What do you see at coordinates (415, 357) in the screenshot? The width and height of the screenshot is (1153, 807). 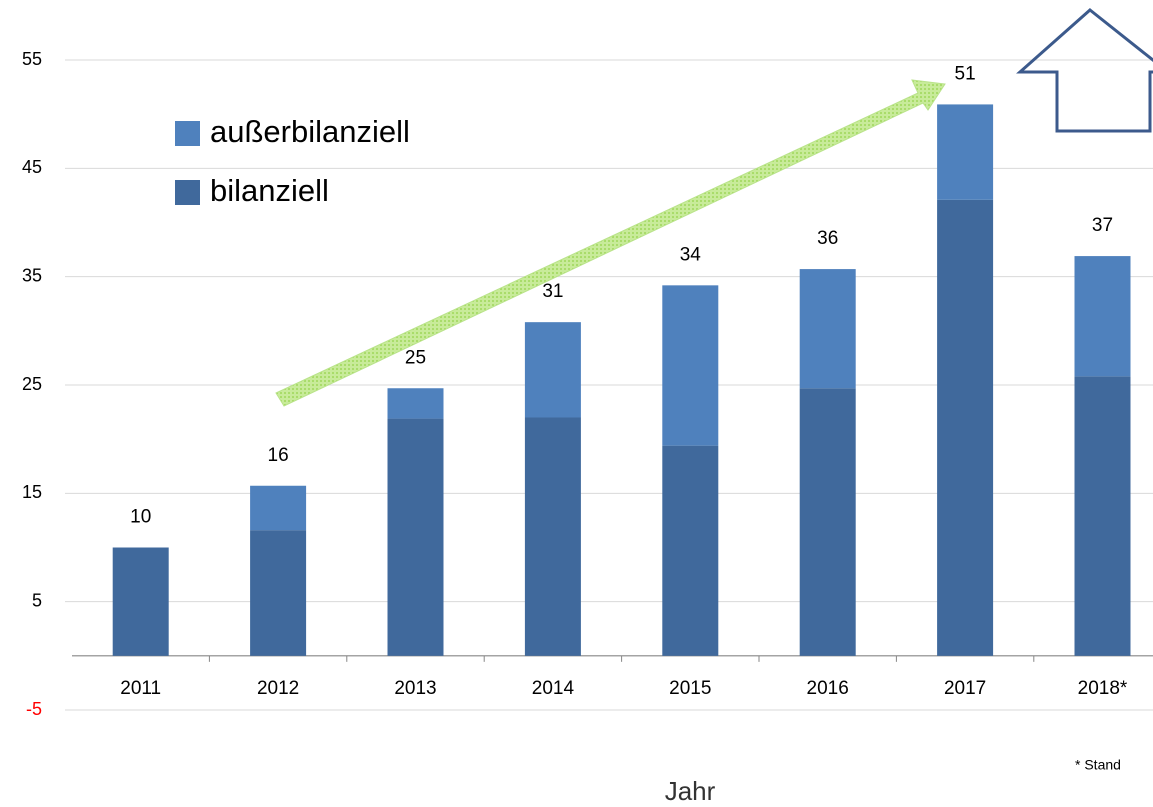 I see `total-label: 25` at bounding box center [415, 357].